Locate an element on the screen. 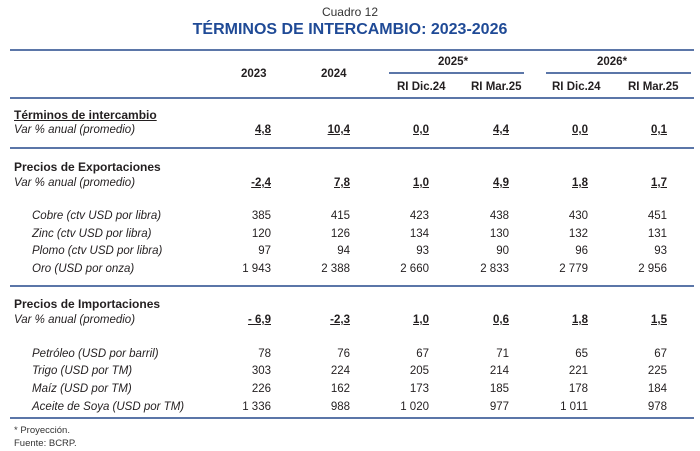  table-cell: 4,9 is located at coordinates (501, 183).